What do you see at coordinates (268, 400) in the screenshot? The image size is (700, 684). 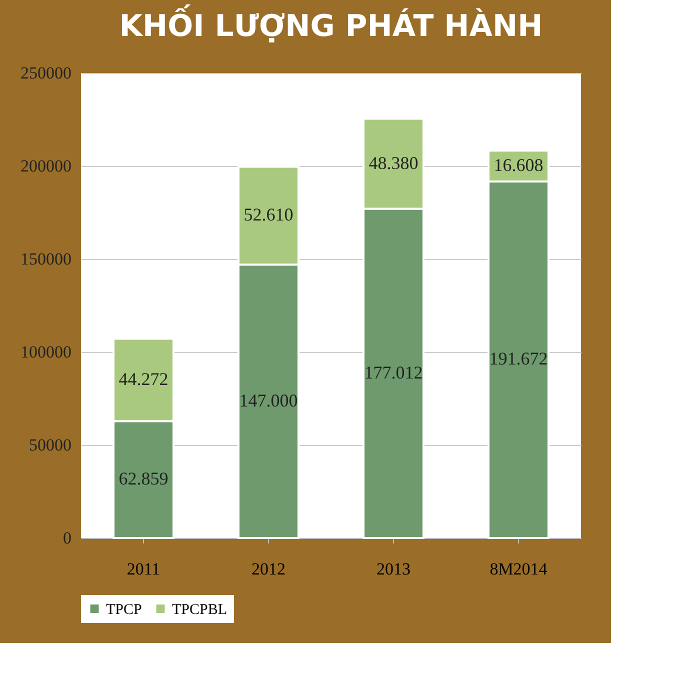 I see `data-label: 147.000` at bounding box center [268, 400].